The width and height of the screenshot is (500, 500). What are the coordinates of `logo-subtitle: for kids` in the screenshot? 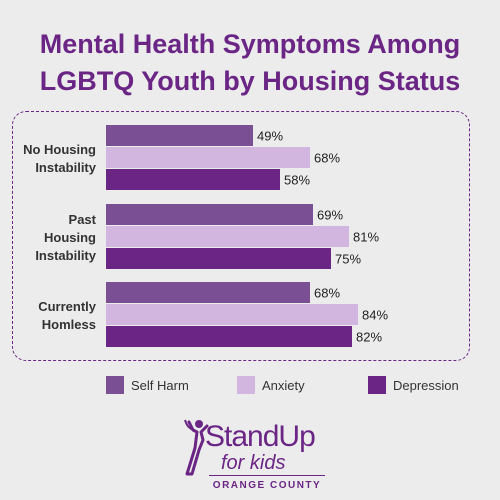 It's located at (253, 463).